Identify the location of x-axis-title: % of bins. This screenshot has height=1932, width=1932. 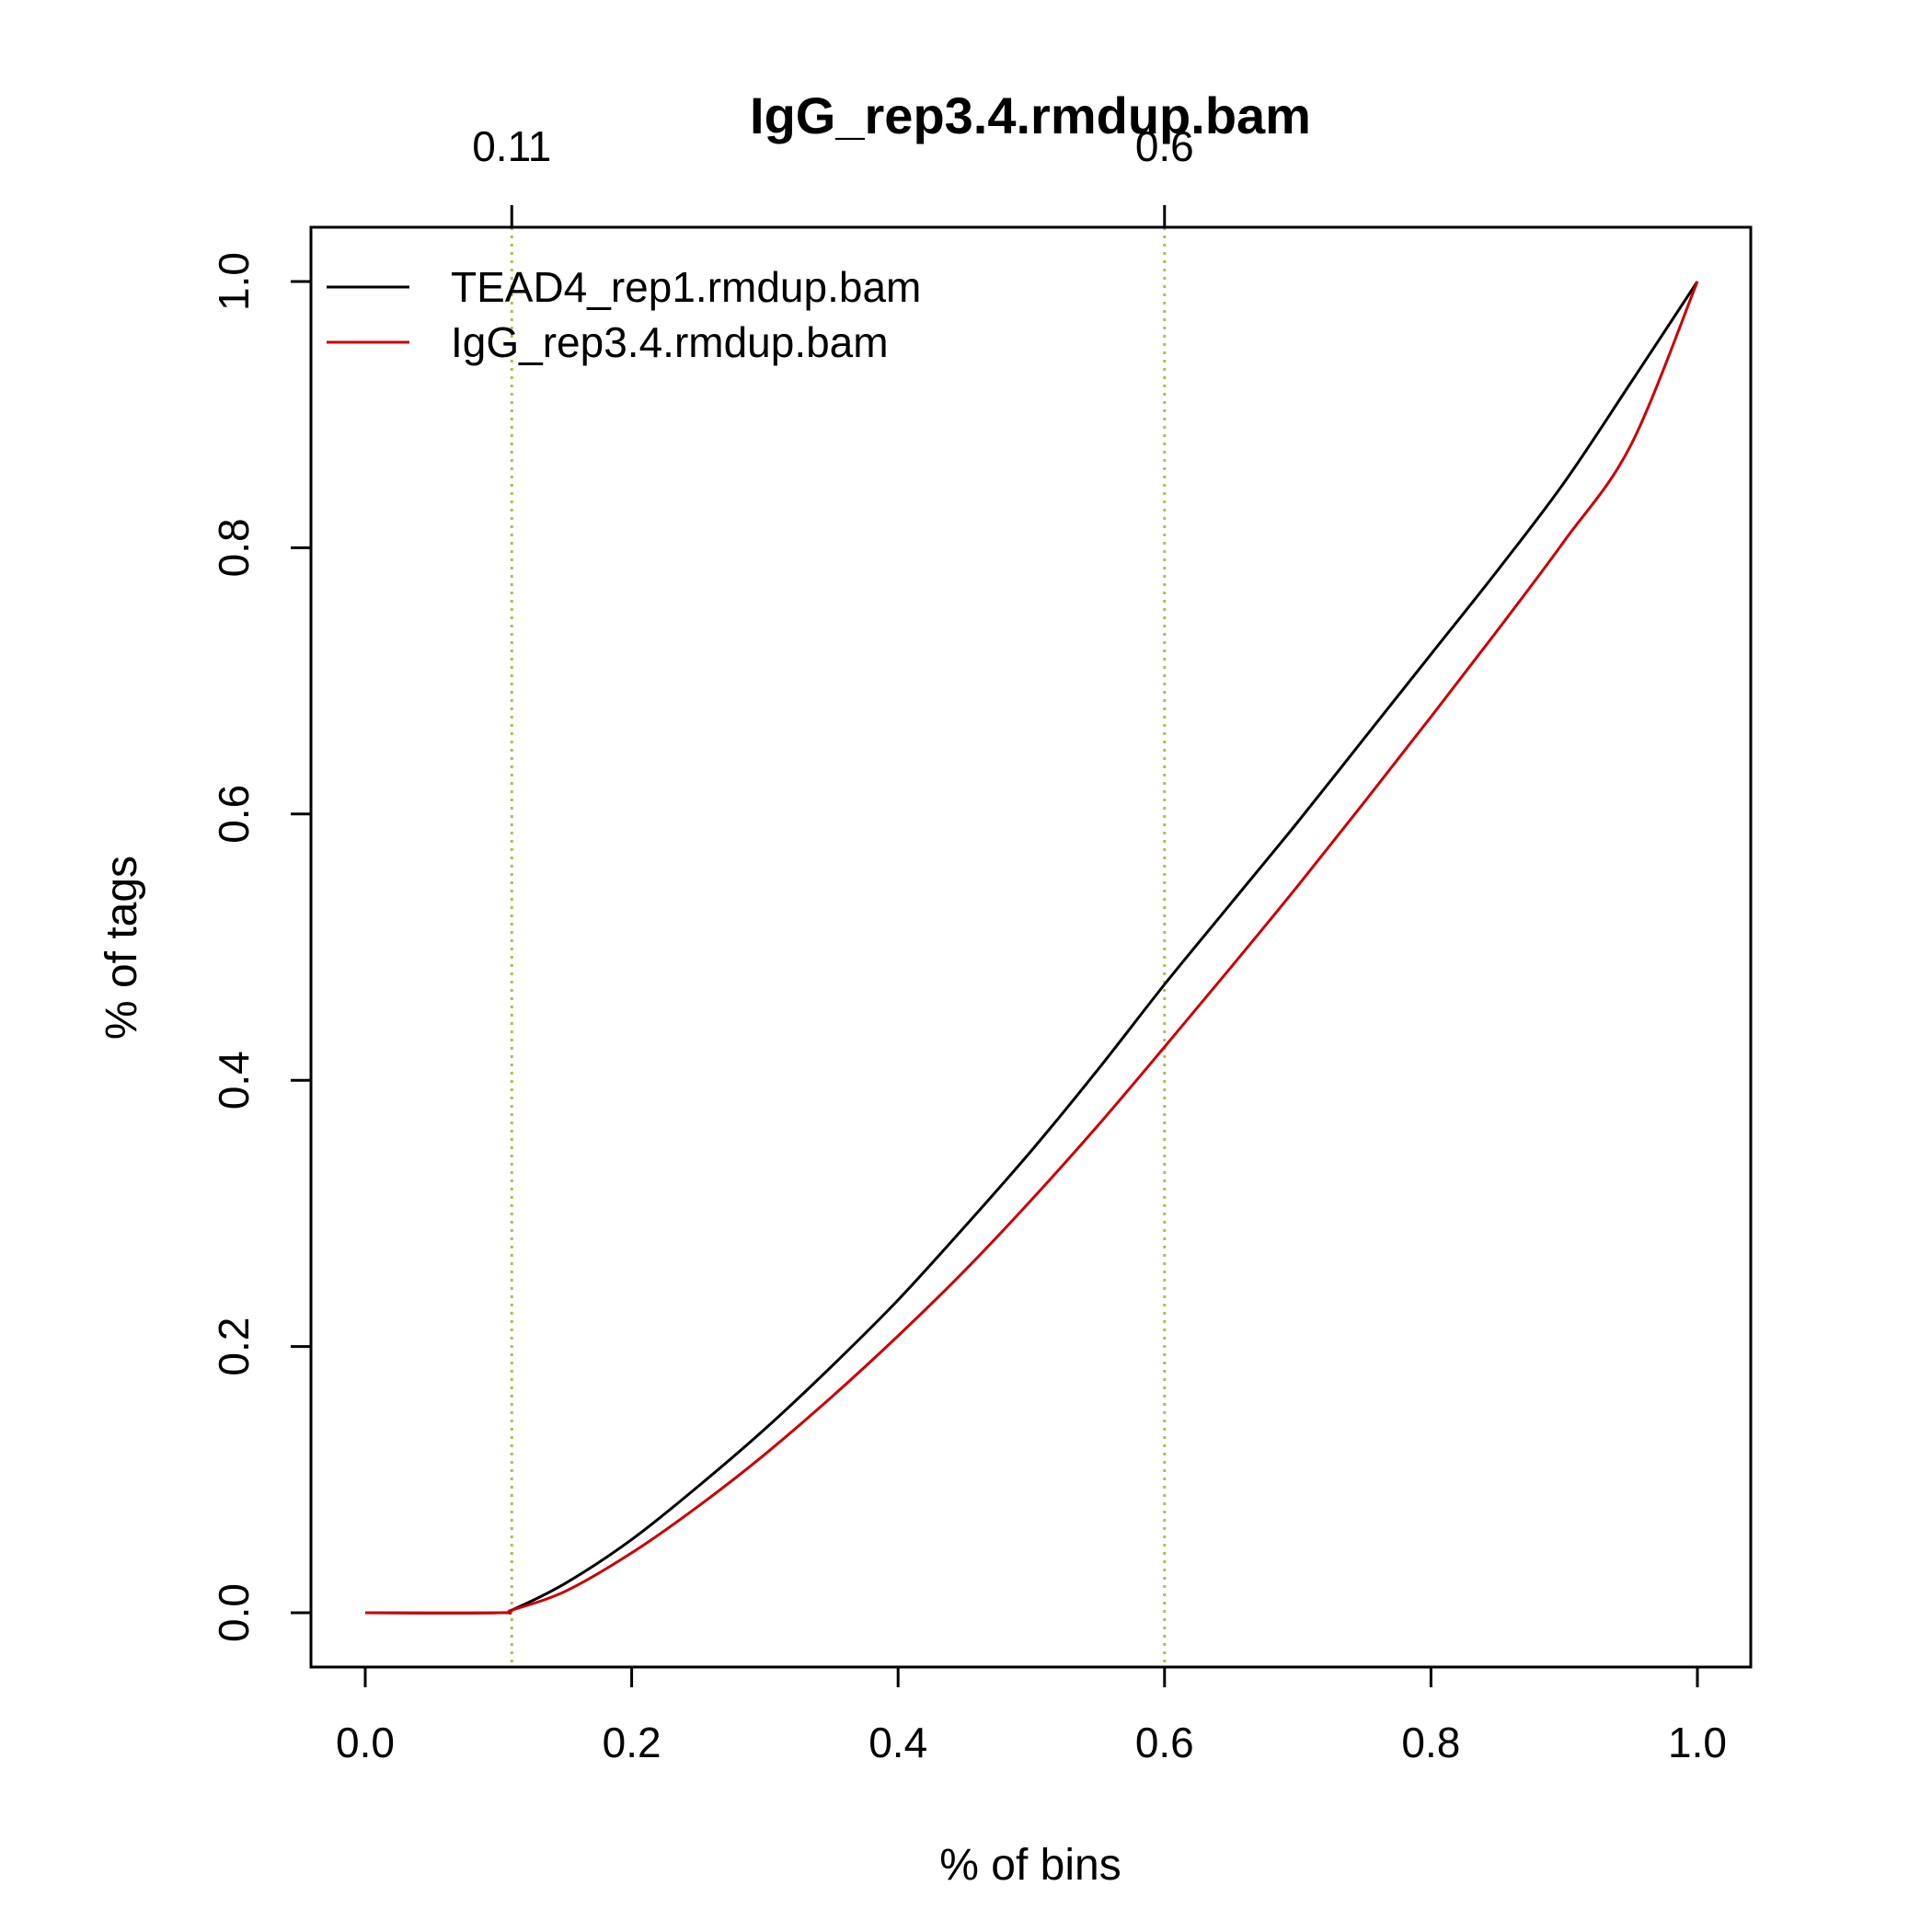
(1030, 1865).